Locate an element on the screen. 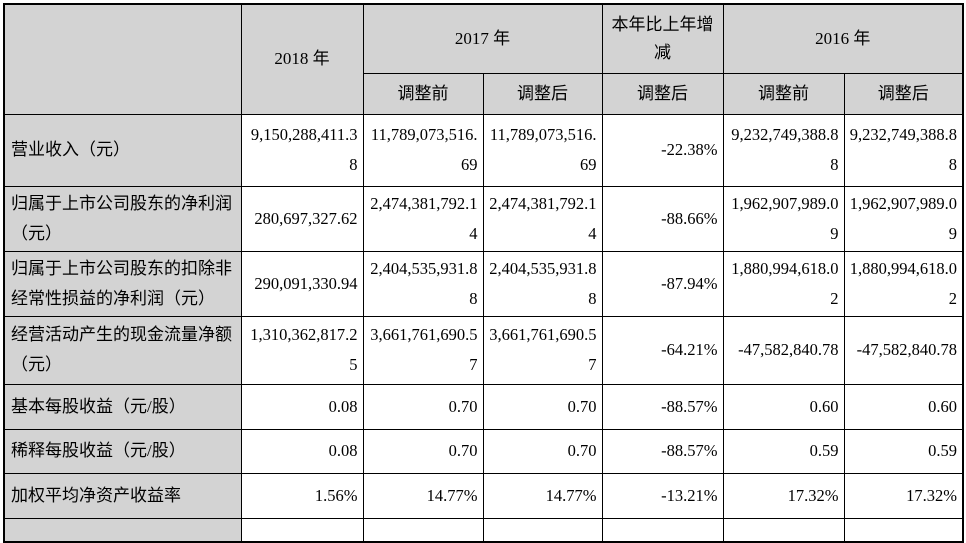 Image resolution: width=966 pixels, height=543 pixels. cell-change: -13.21% is located at coordinates (662, 495).